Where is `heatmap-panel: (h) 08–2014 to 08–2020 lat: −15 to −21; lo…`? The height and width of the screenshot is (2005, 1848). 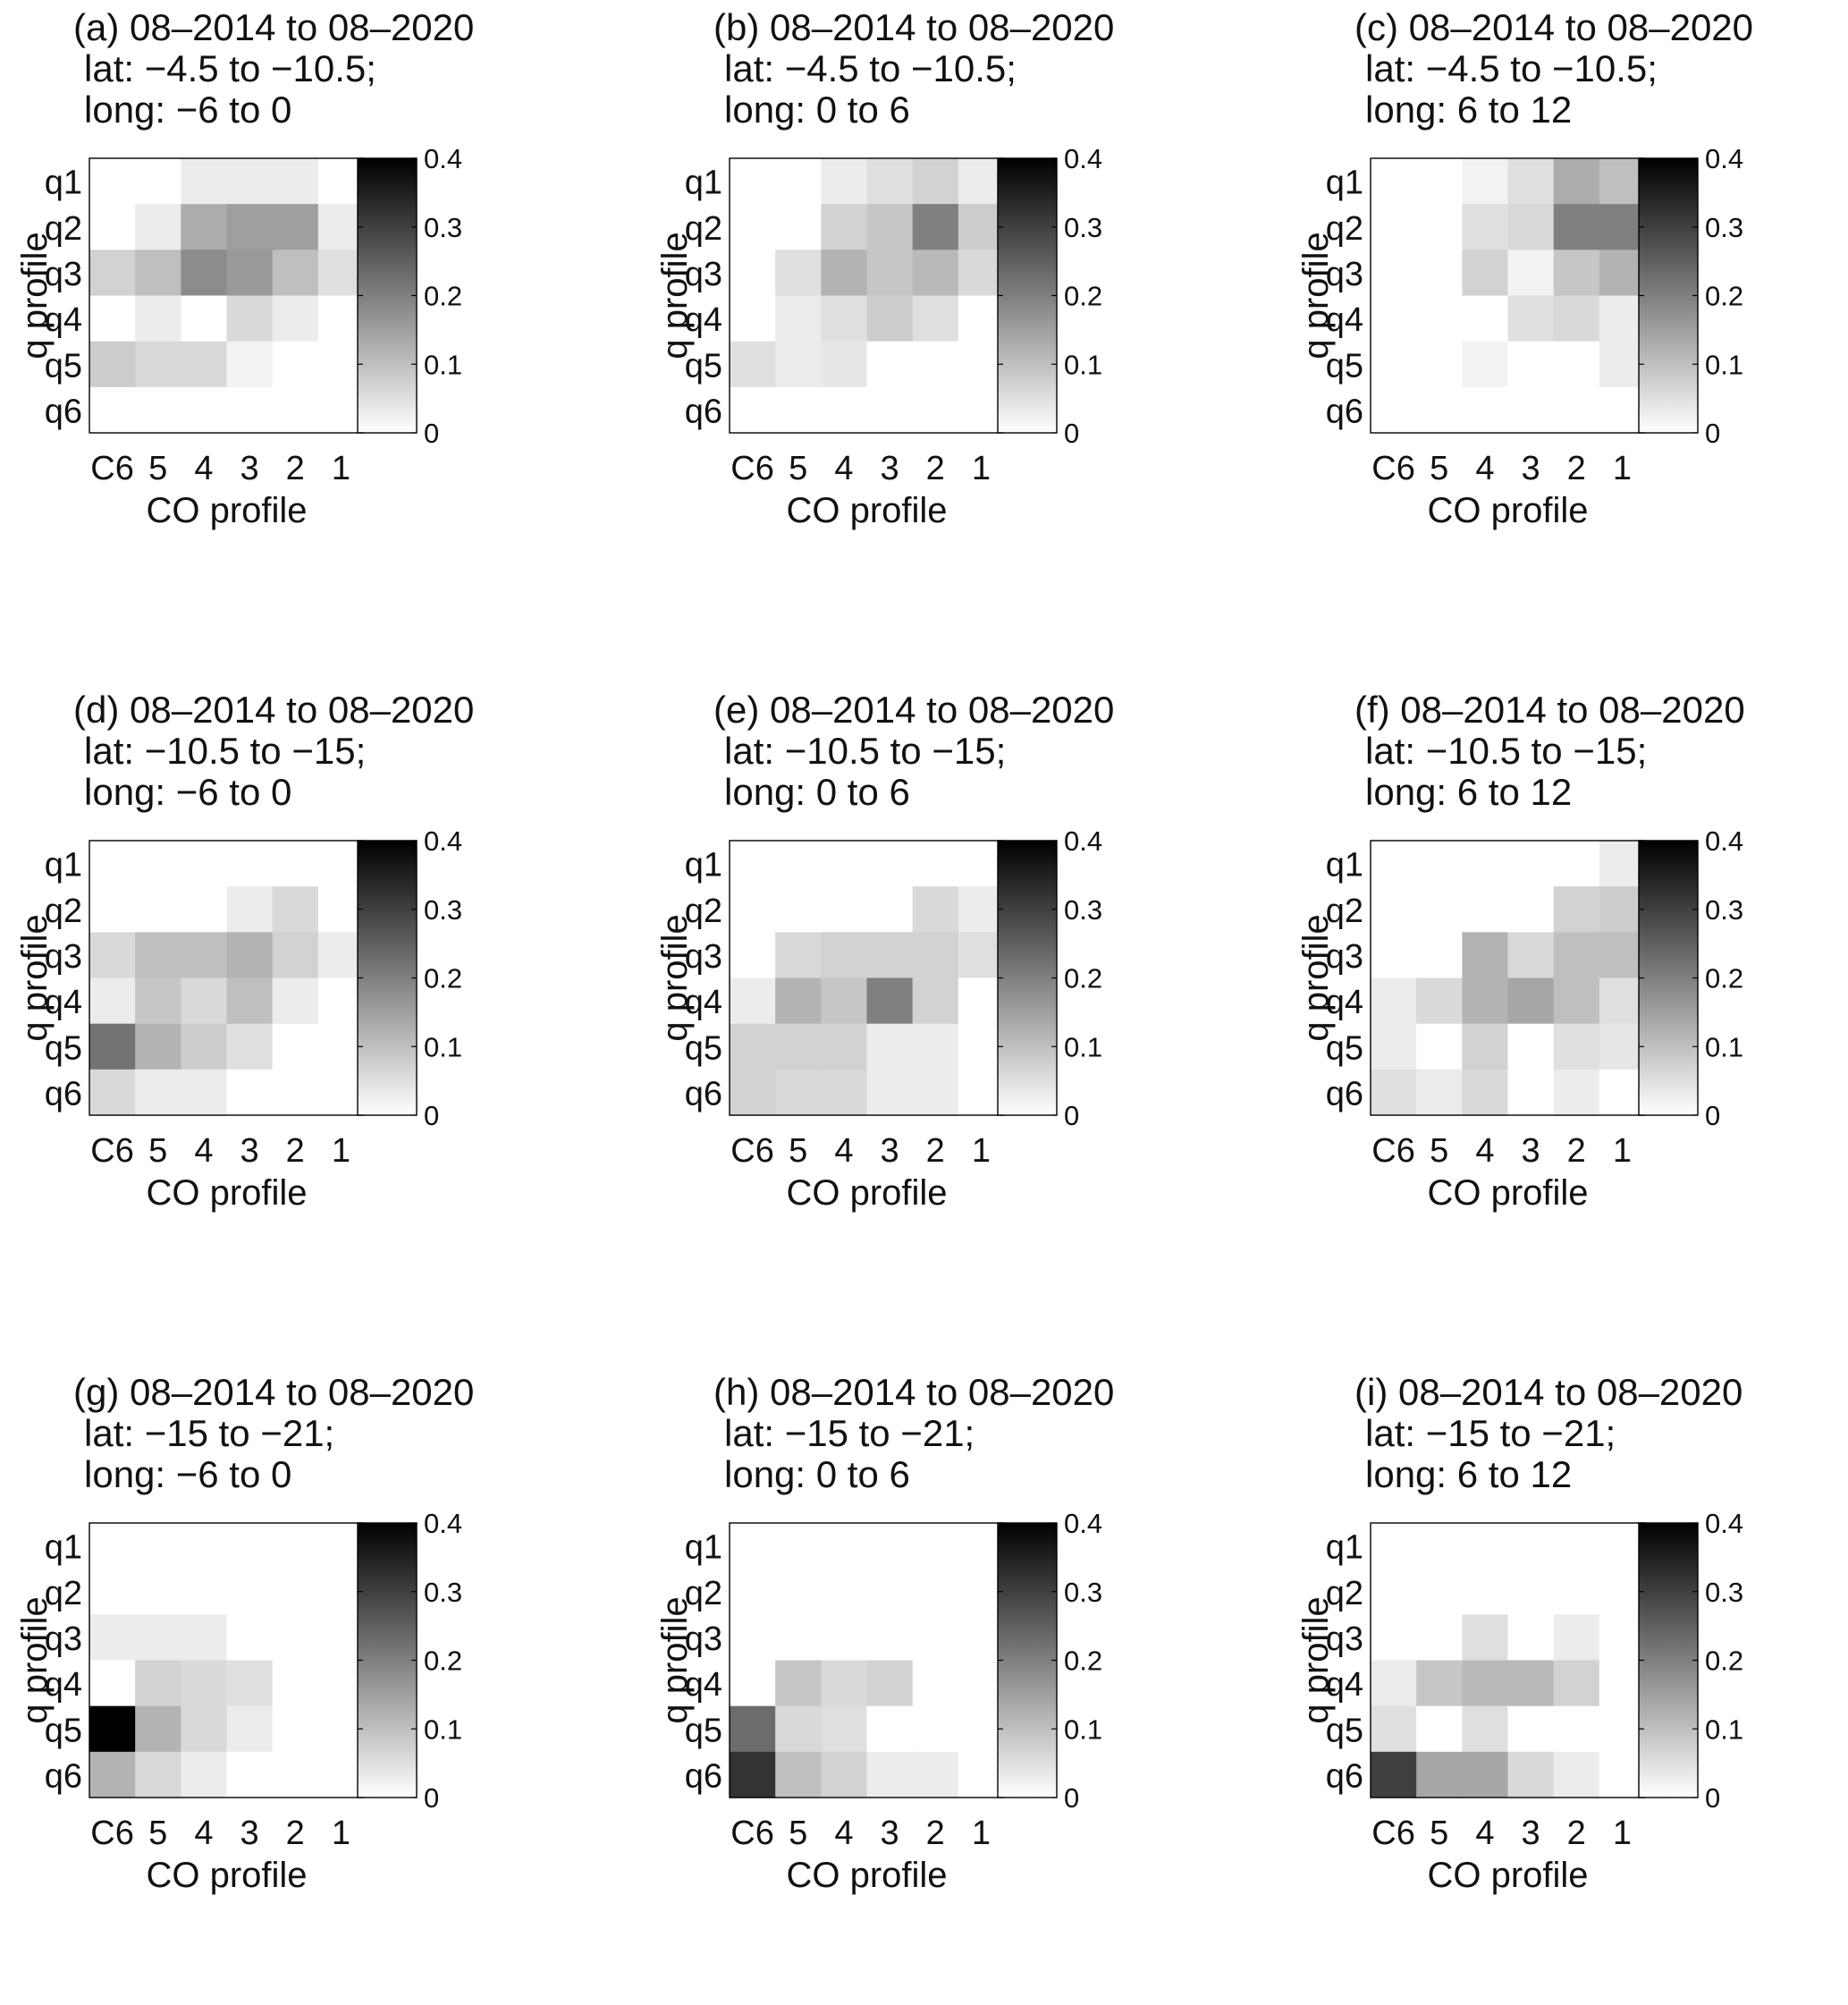 heatmap-panel: (h) 08–2014 to 08–2020 lat: −15 to −21; lo… is located at coordinates (948, 1685).